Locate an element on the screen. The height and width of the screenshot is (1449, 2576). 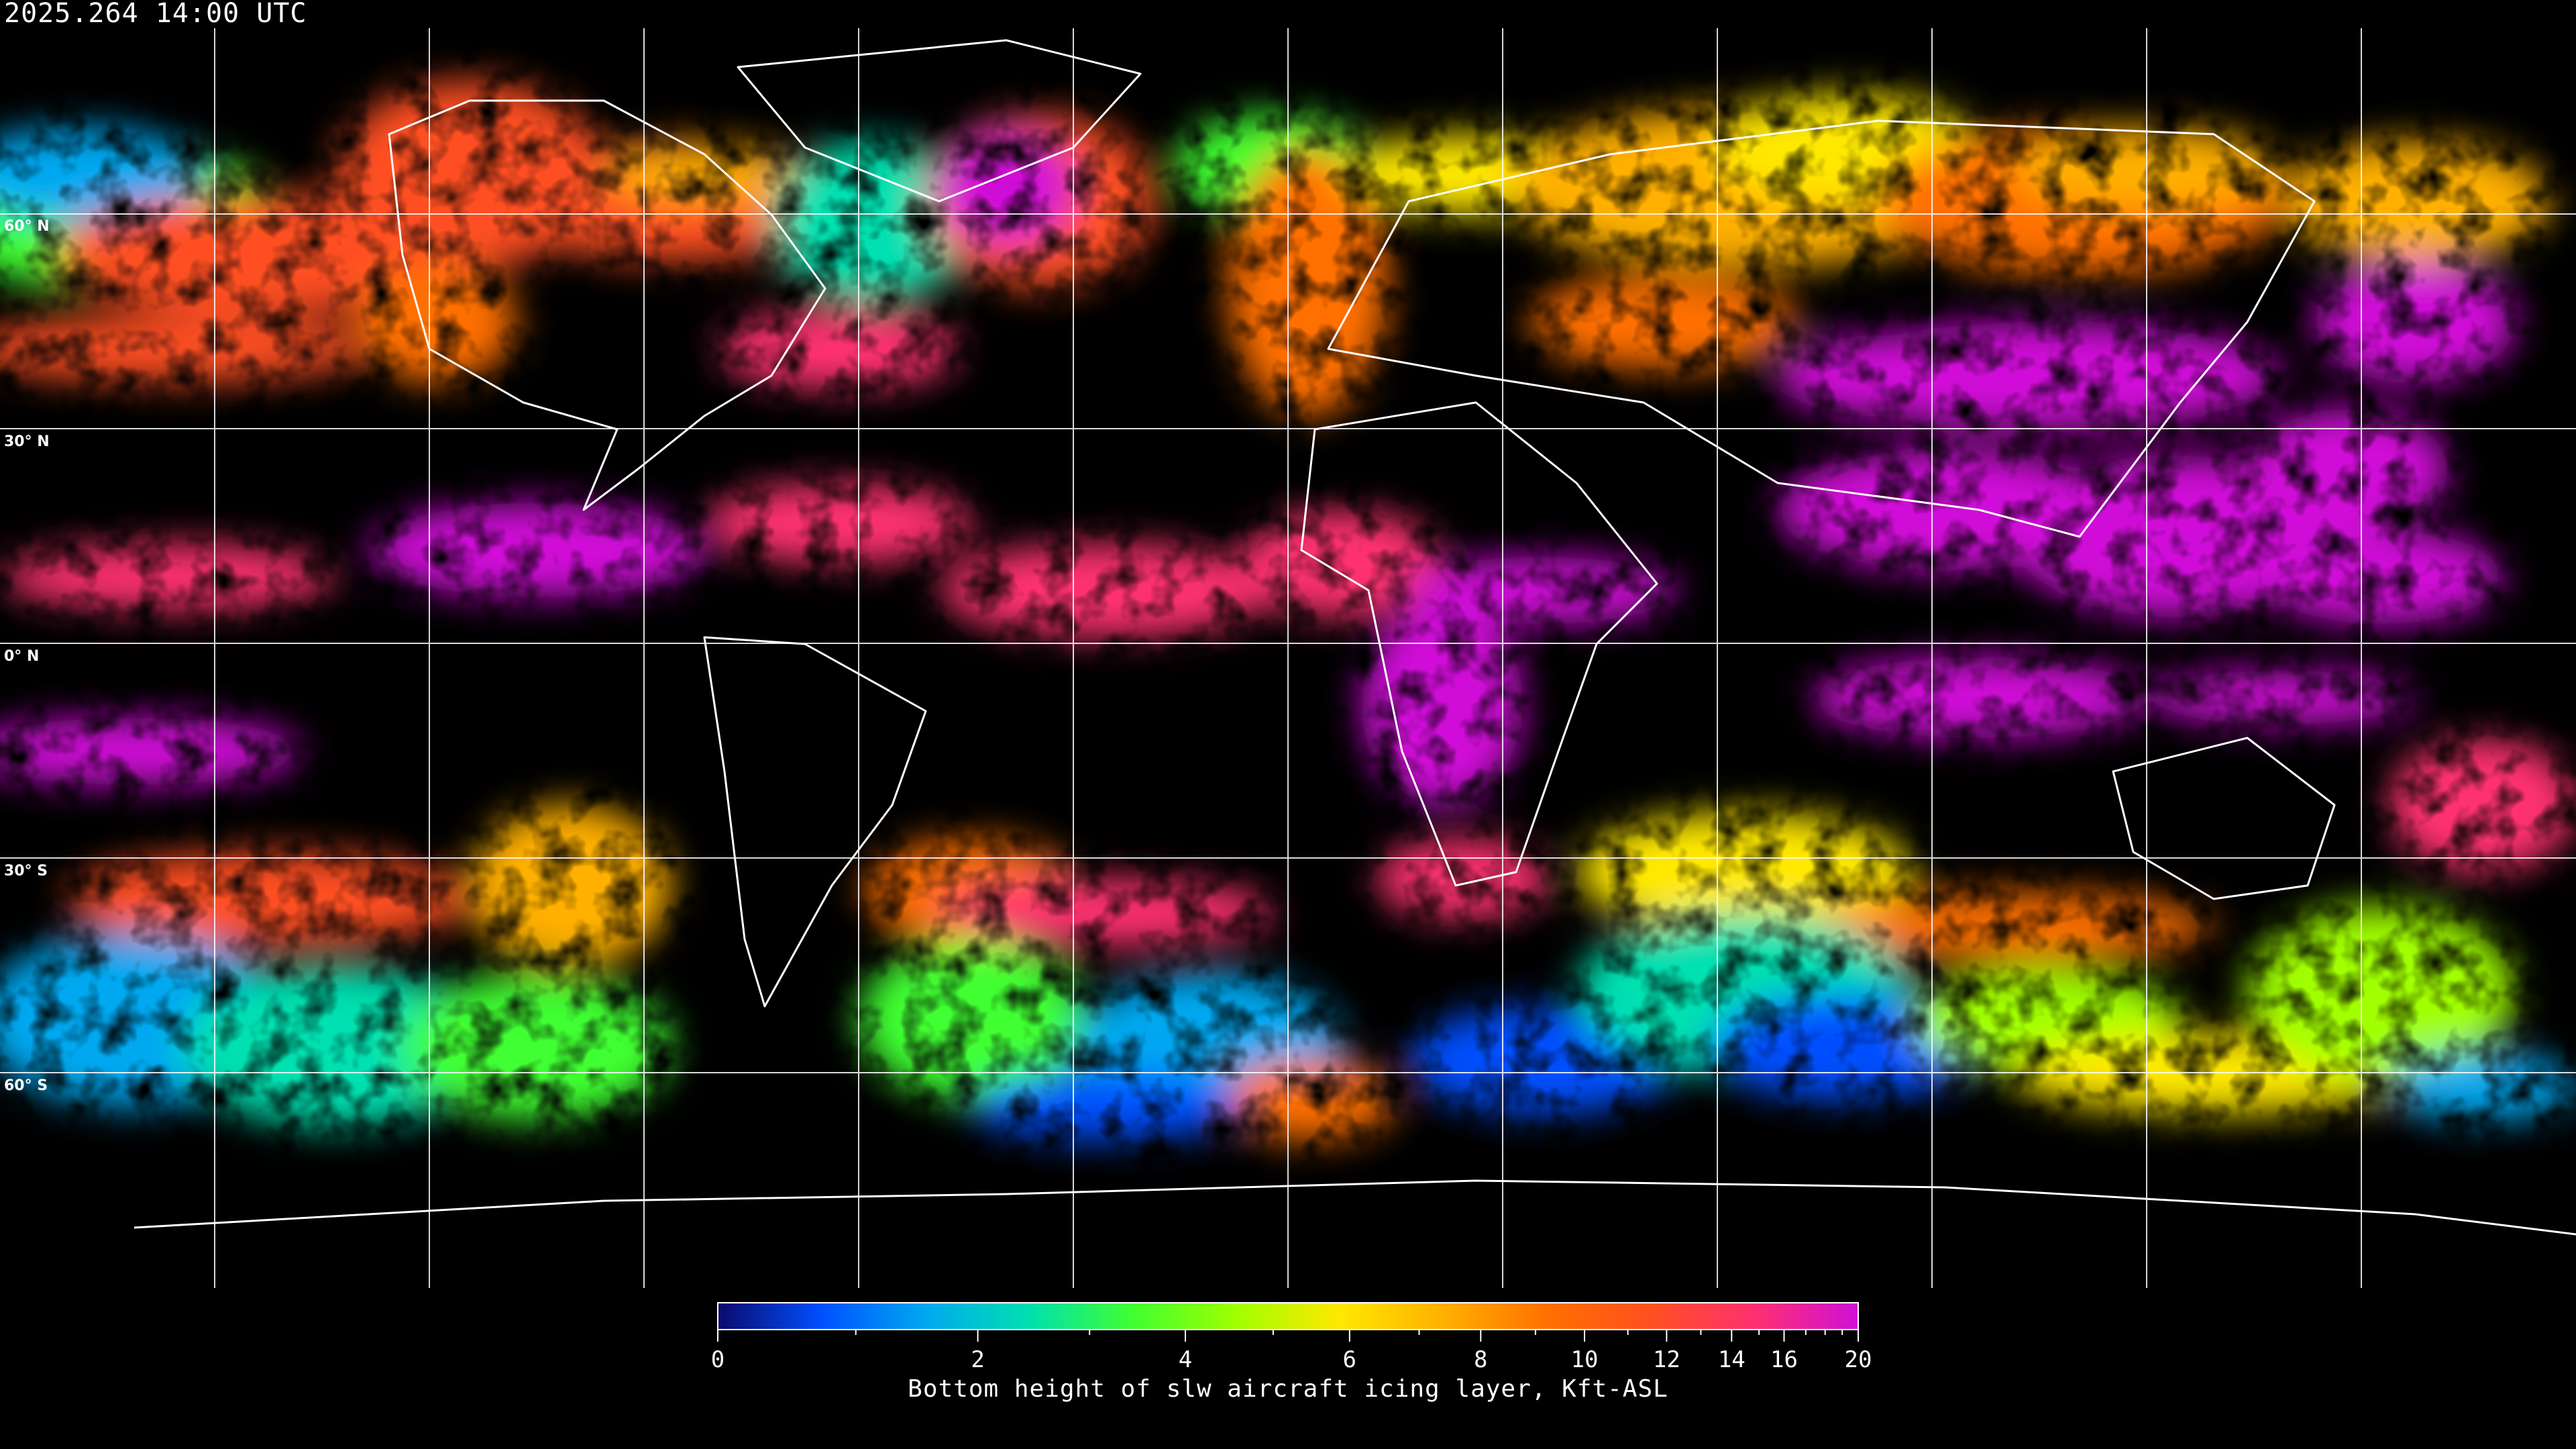
lat-label-60s: 60° S is located at coordinates (26, 1085).